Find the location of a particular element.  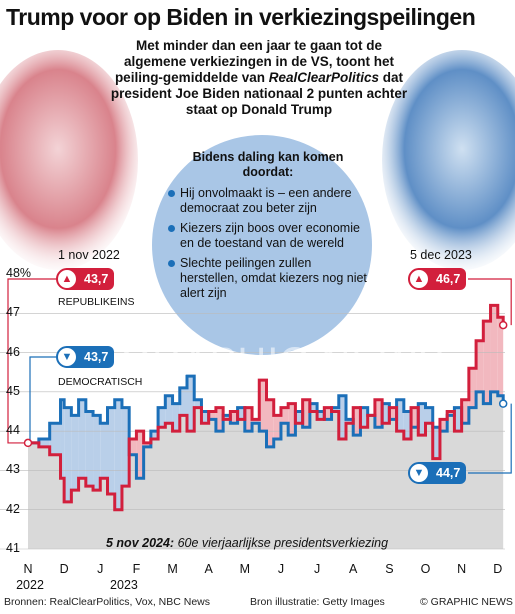

y-tick-label: 41 is located at coordinates (13, 548).